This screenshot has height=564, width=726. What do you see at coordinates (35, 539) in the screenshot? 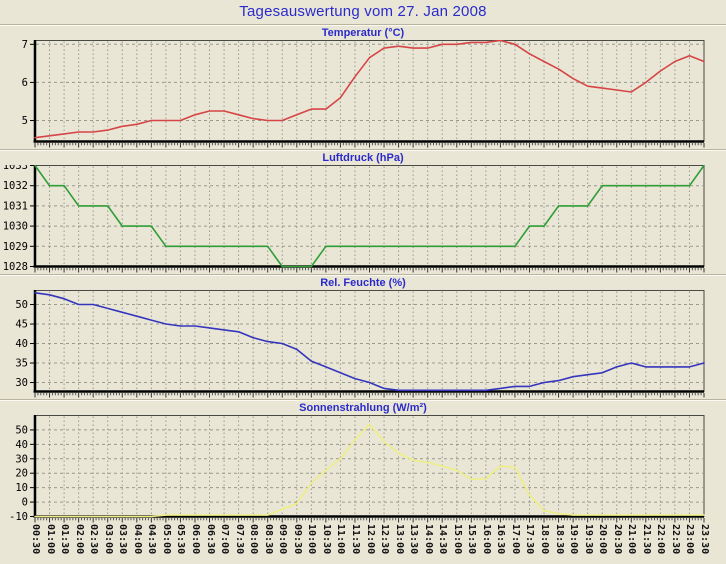
I see `x-axis-label: 00:30` at bounding box center [35, 539].